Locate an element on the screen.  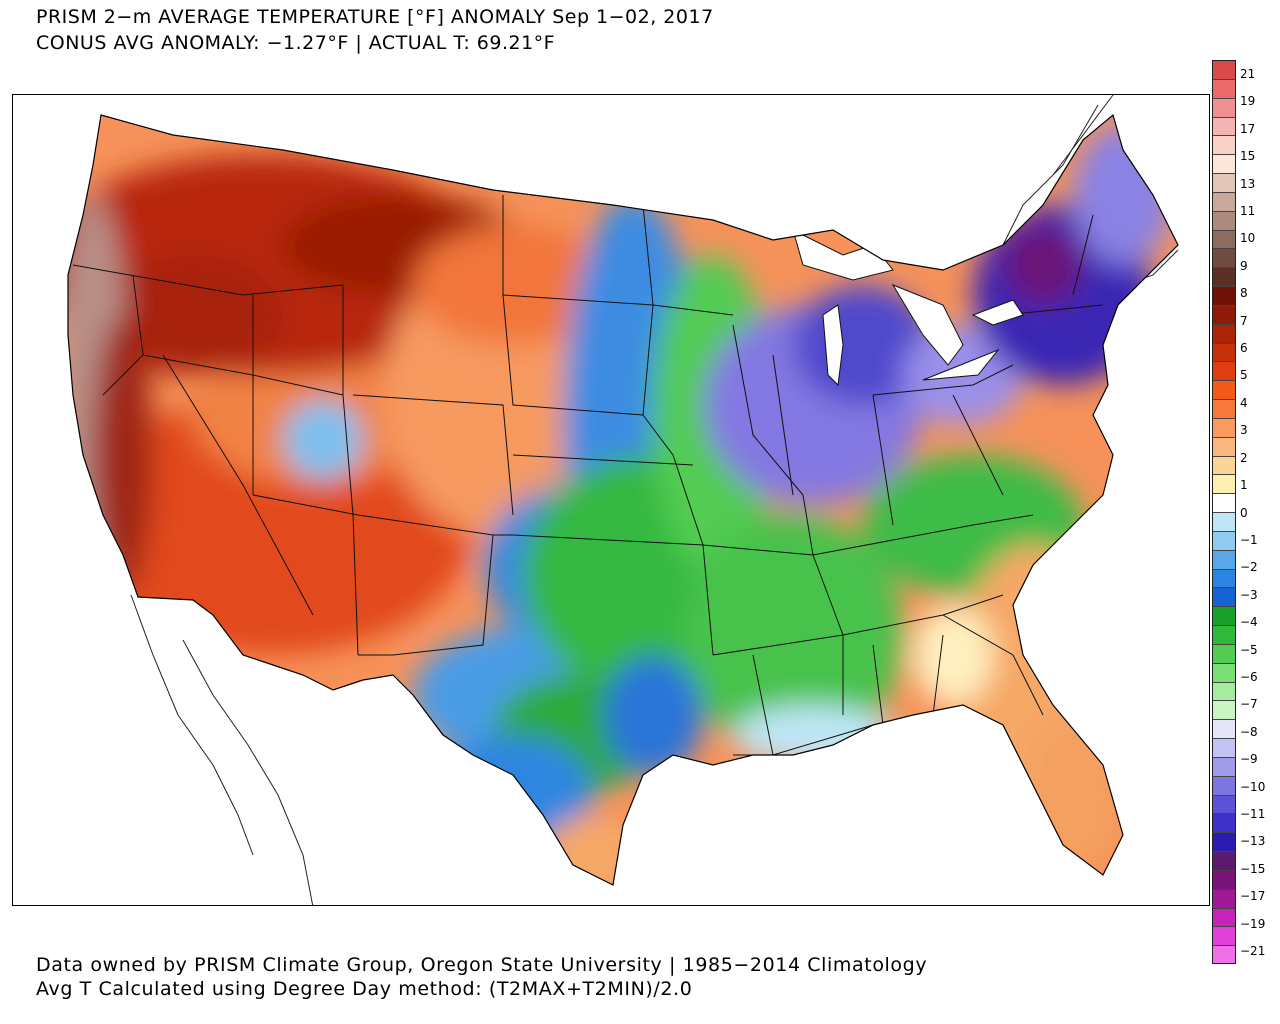
legend-label: 0 is located at coordinates (1244, 512).